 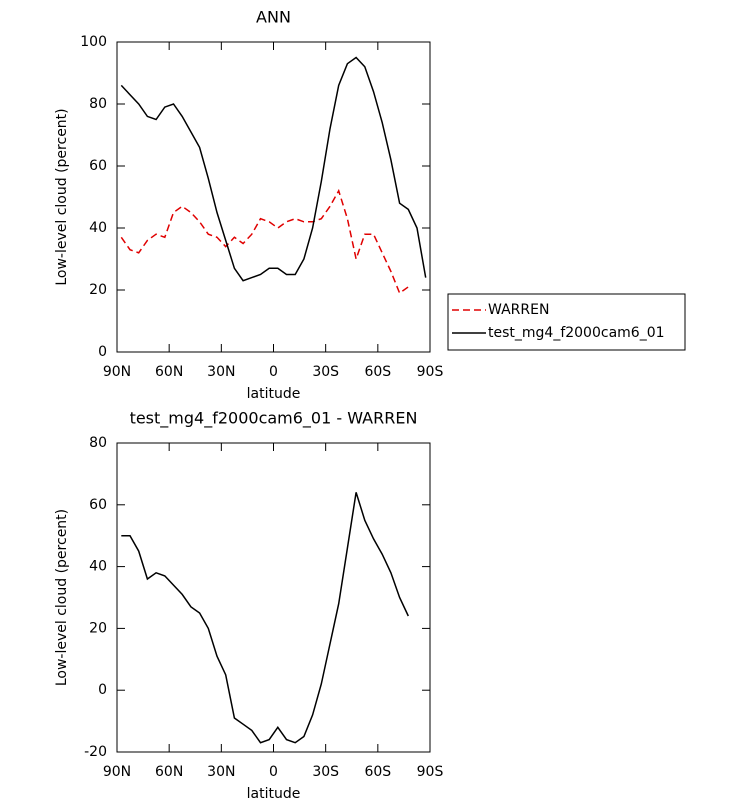 What do you see at coordinates (274, 419) in the screenshot?
I see `chart-title: test_mg4_f2000cam6_01 - WARREN` at bounding box center [274, 419].